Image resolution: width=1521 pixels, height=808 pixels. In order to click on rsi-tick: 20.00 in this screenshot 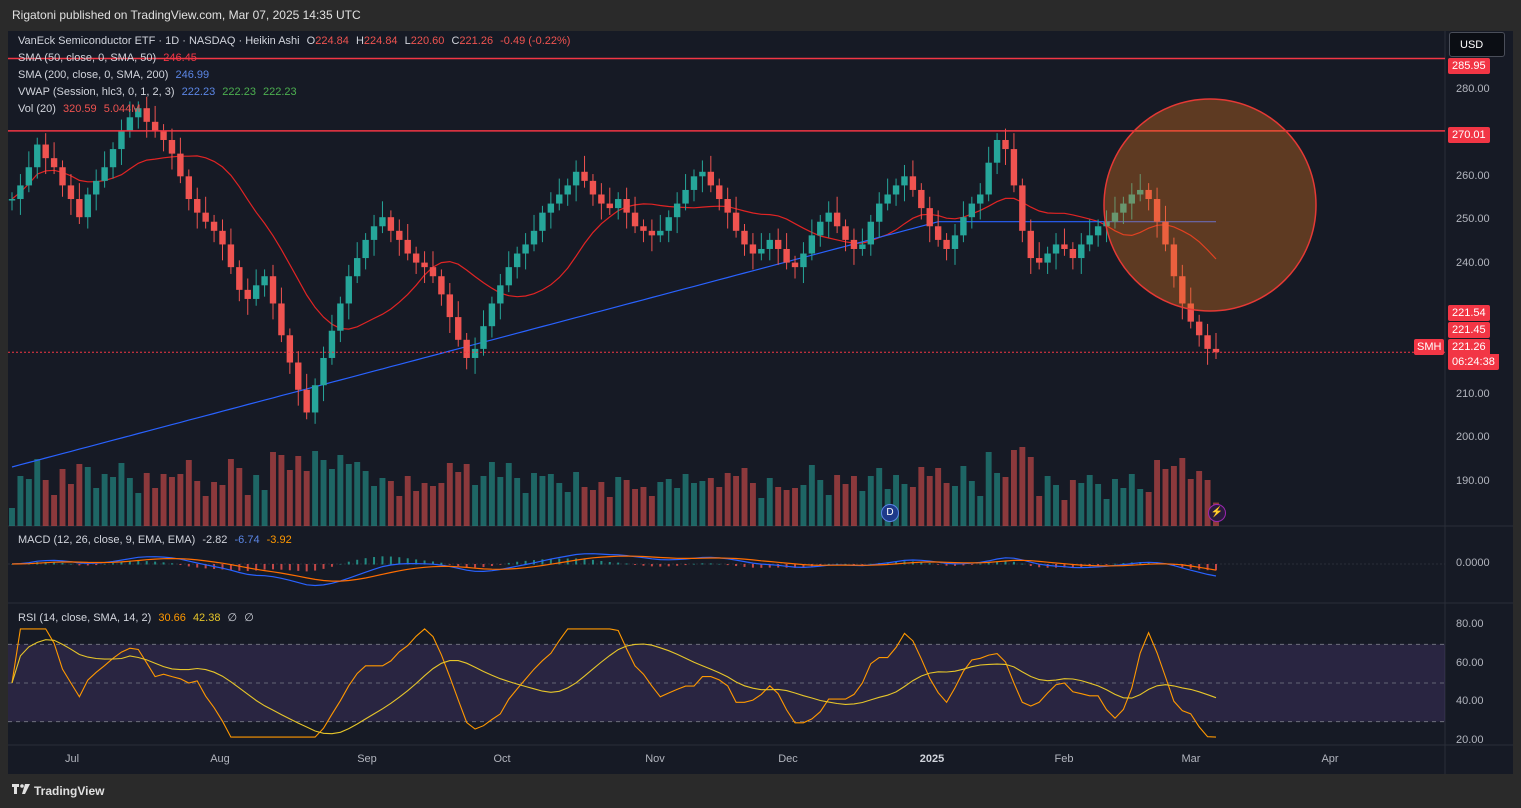, I will do `click(1470, 740)`.